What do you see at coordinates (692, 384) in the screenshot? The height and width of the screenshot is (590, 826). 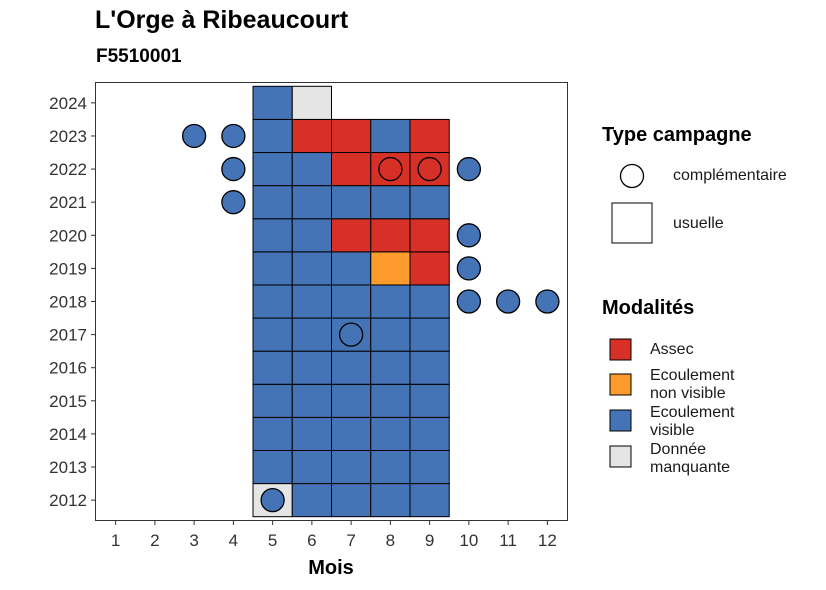 I see `legend-label-ecoulement-non-visible: Ecoulement non visible` at bounding box center [692, 384].